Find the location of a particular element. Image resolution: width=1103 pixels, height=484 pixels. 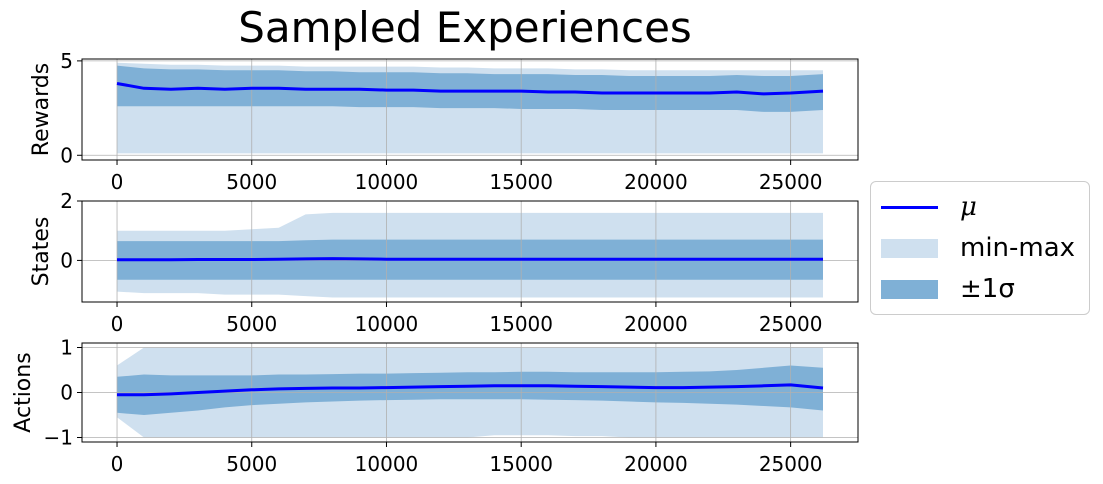

y-tick-label: 5 is located at coordinates (66, 61).